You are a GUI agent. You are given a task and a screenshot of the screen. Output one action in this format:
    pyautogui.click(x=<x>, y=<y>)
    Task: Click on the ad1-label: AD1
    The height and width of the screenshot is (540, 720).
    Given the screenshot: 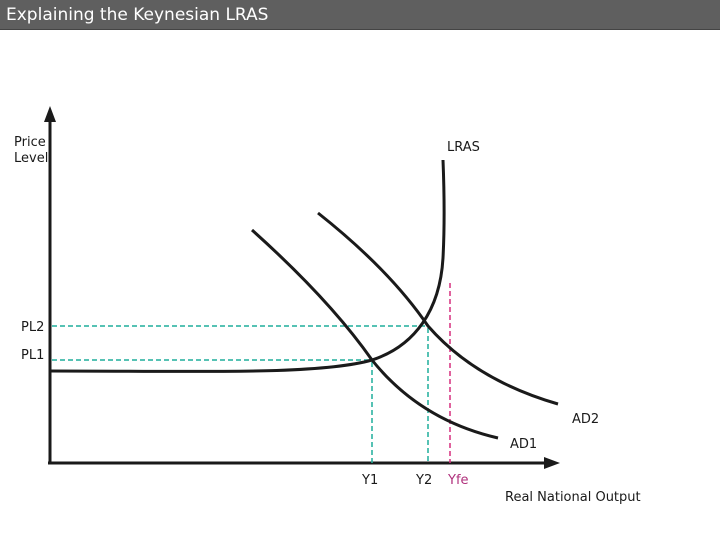 What is the action you would take?
    pyautogui.click(x=523, y=444)
    